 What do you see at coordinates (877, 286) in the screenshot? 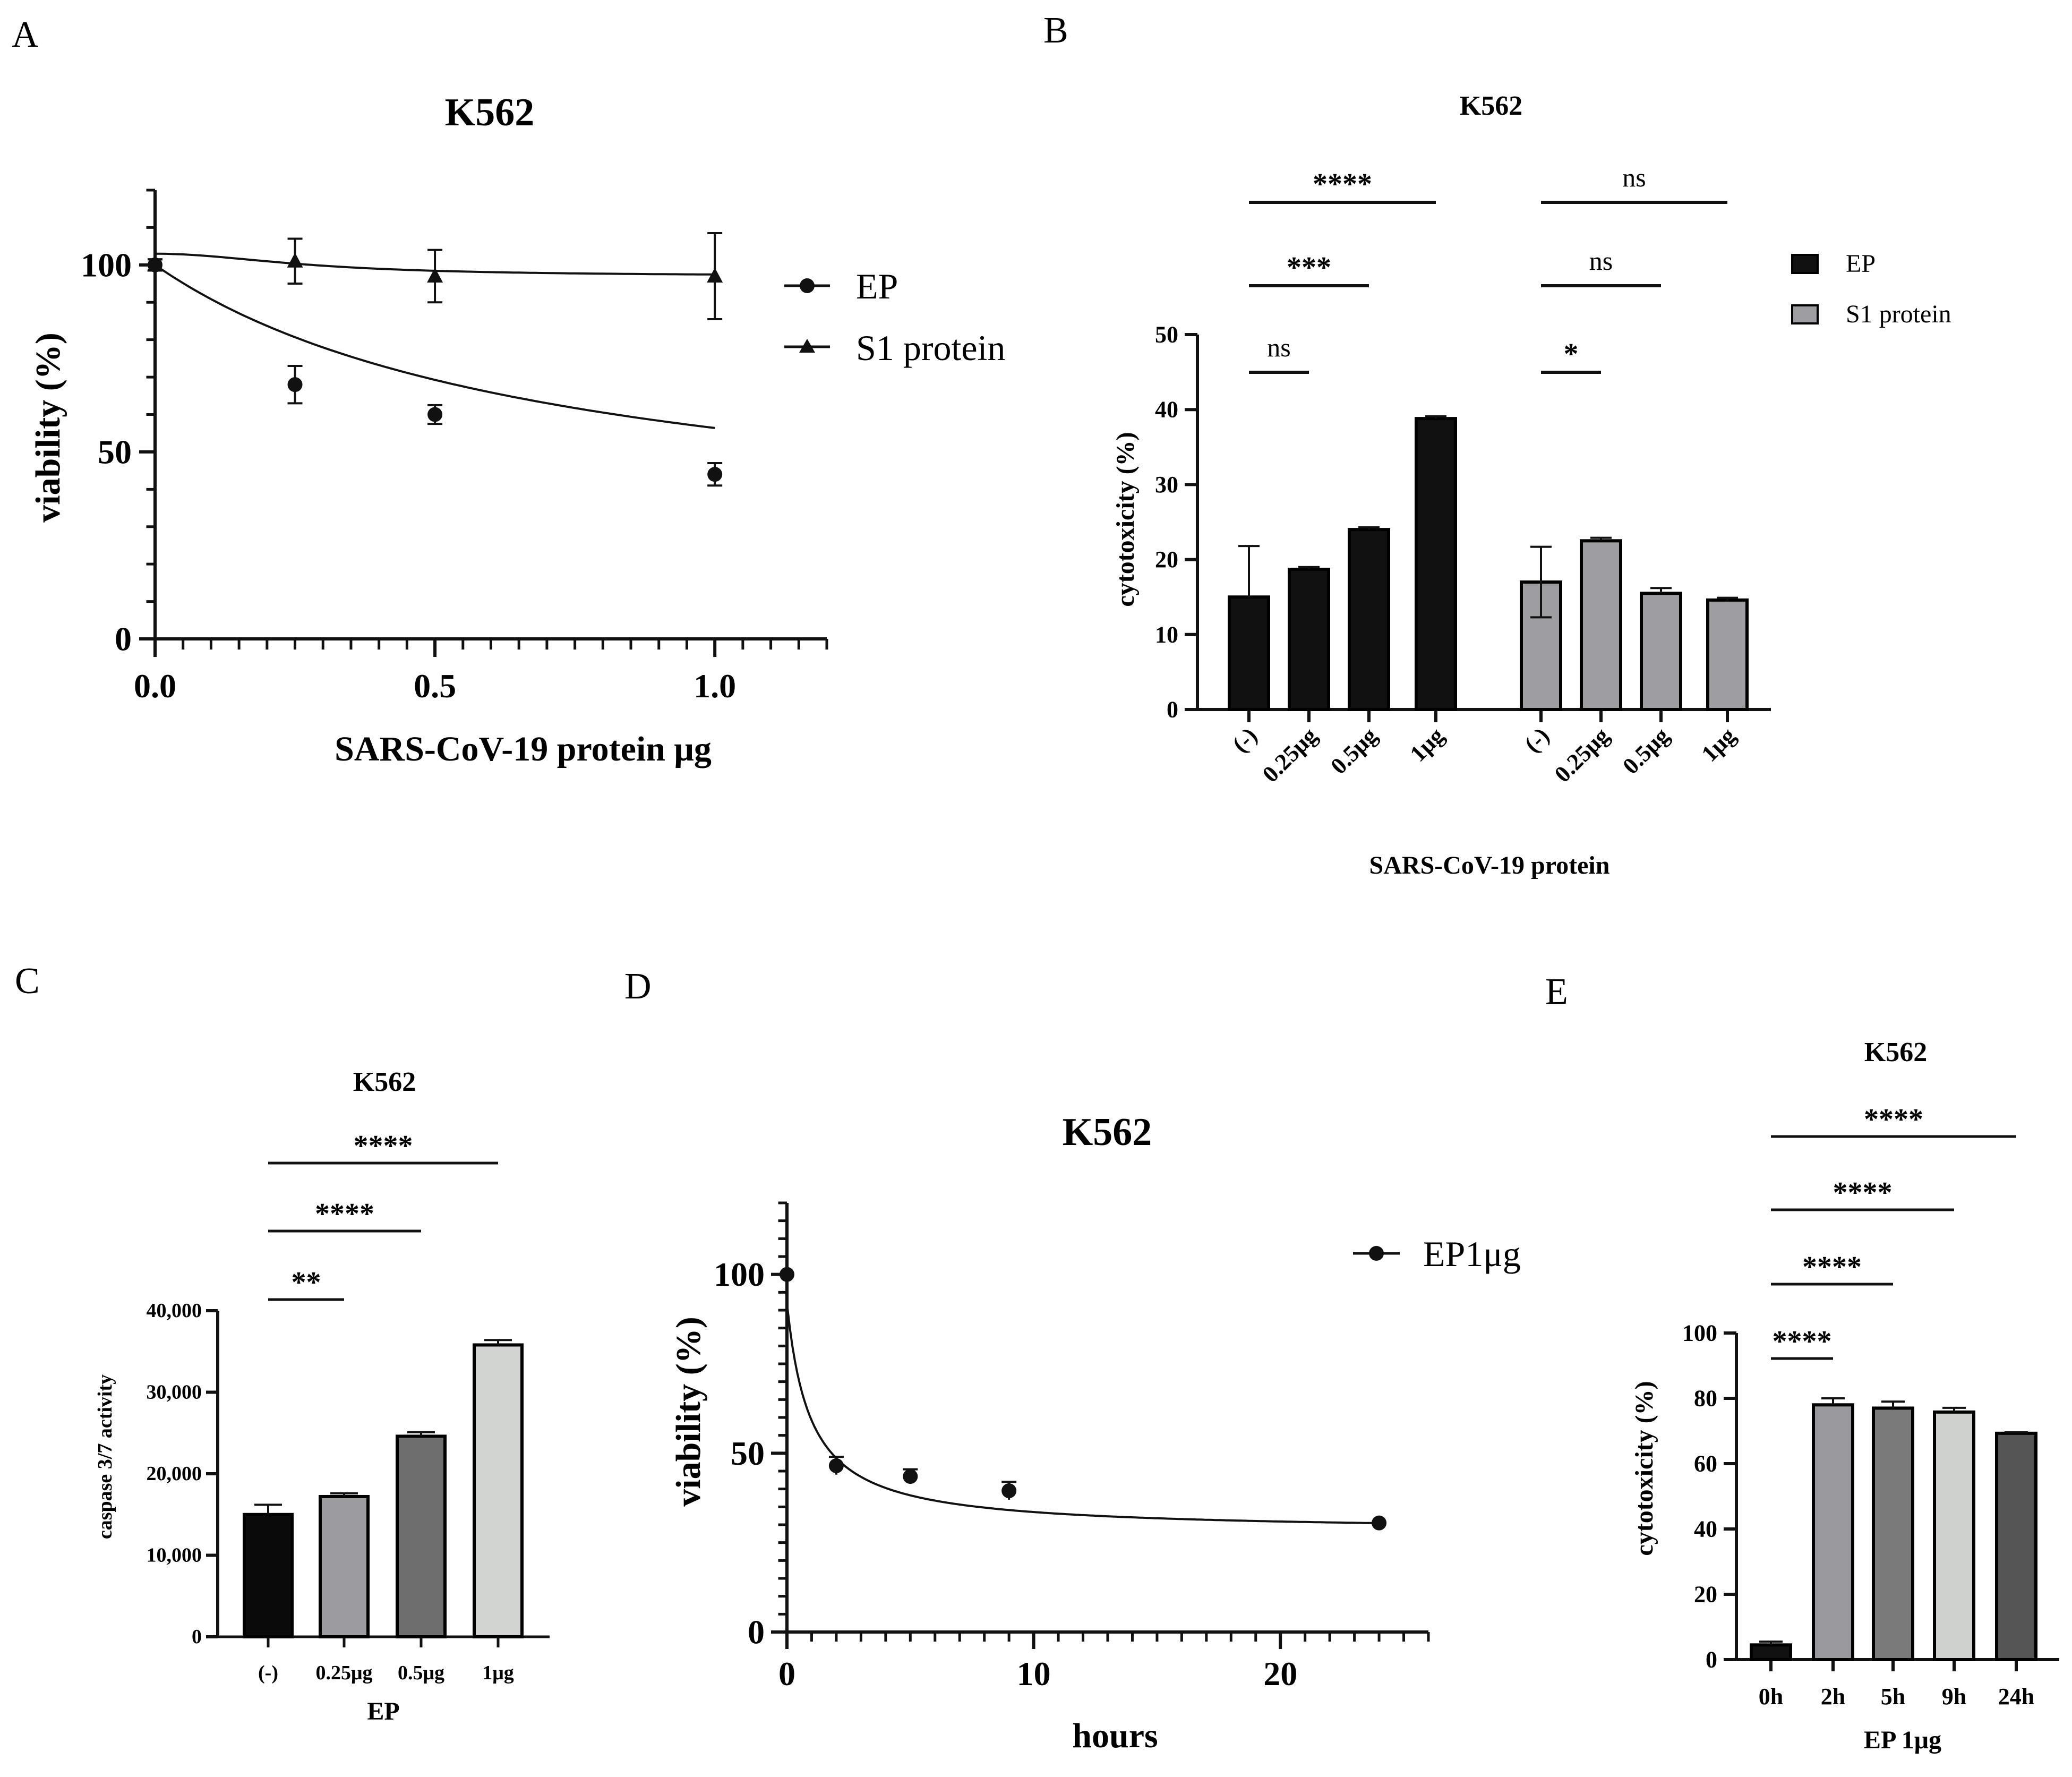
I see `legend-label-ep: EP` at bounding box center [877, 286].